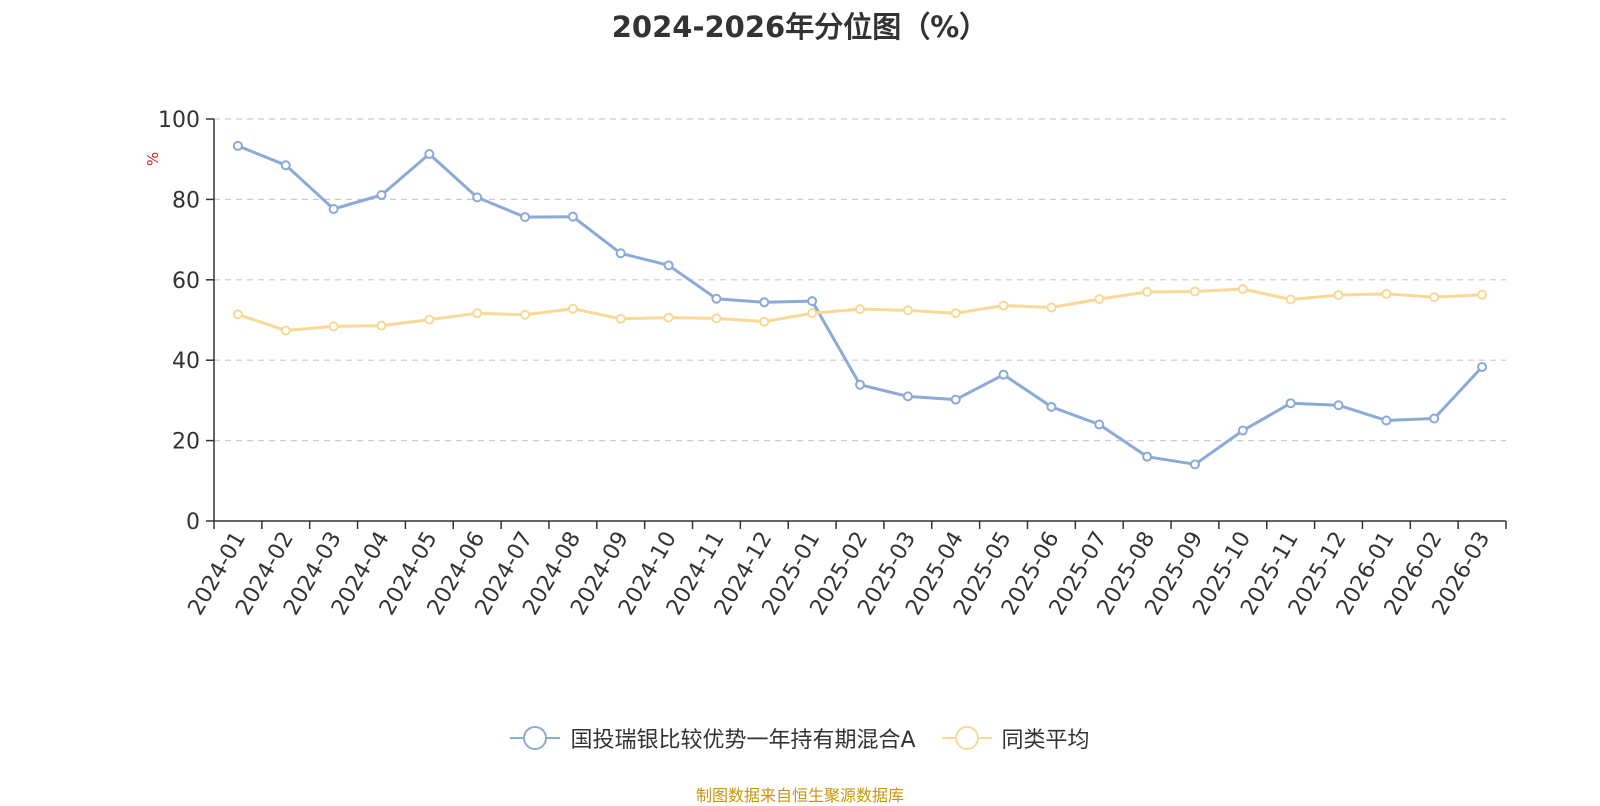 The image size is (1600, 806). What do you see at coordinates (186, 361) in the screenshot?
I see `y-tick-label-40: 40` at bounding box center [186, 361].